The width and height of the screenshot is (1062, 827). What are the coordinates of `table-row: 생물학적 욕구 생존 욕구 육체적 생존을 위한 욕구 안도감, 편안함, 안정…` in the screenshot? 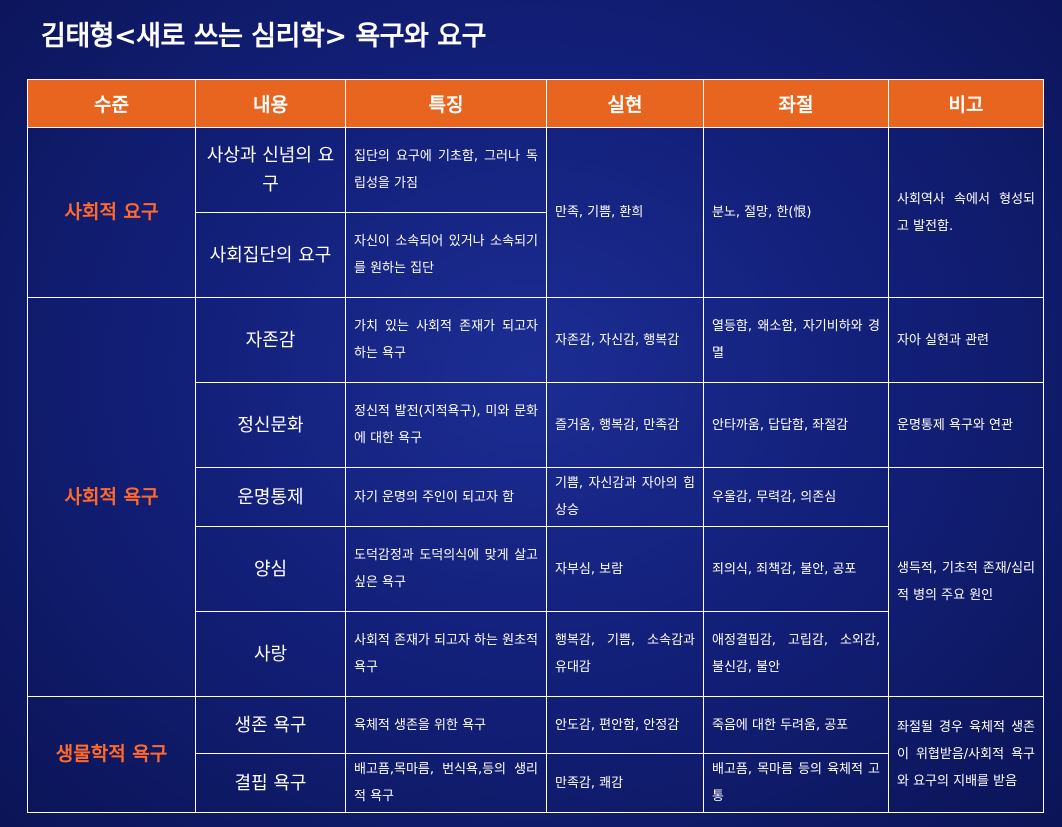 It's located at (535, 754).